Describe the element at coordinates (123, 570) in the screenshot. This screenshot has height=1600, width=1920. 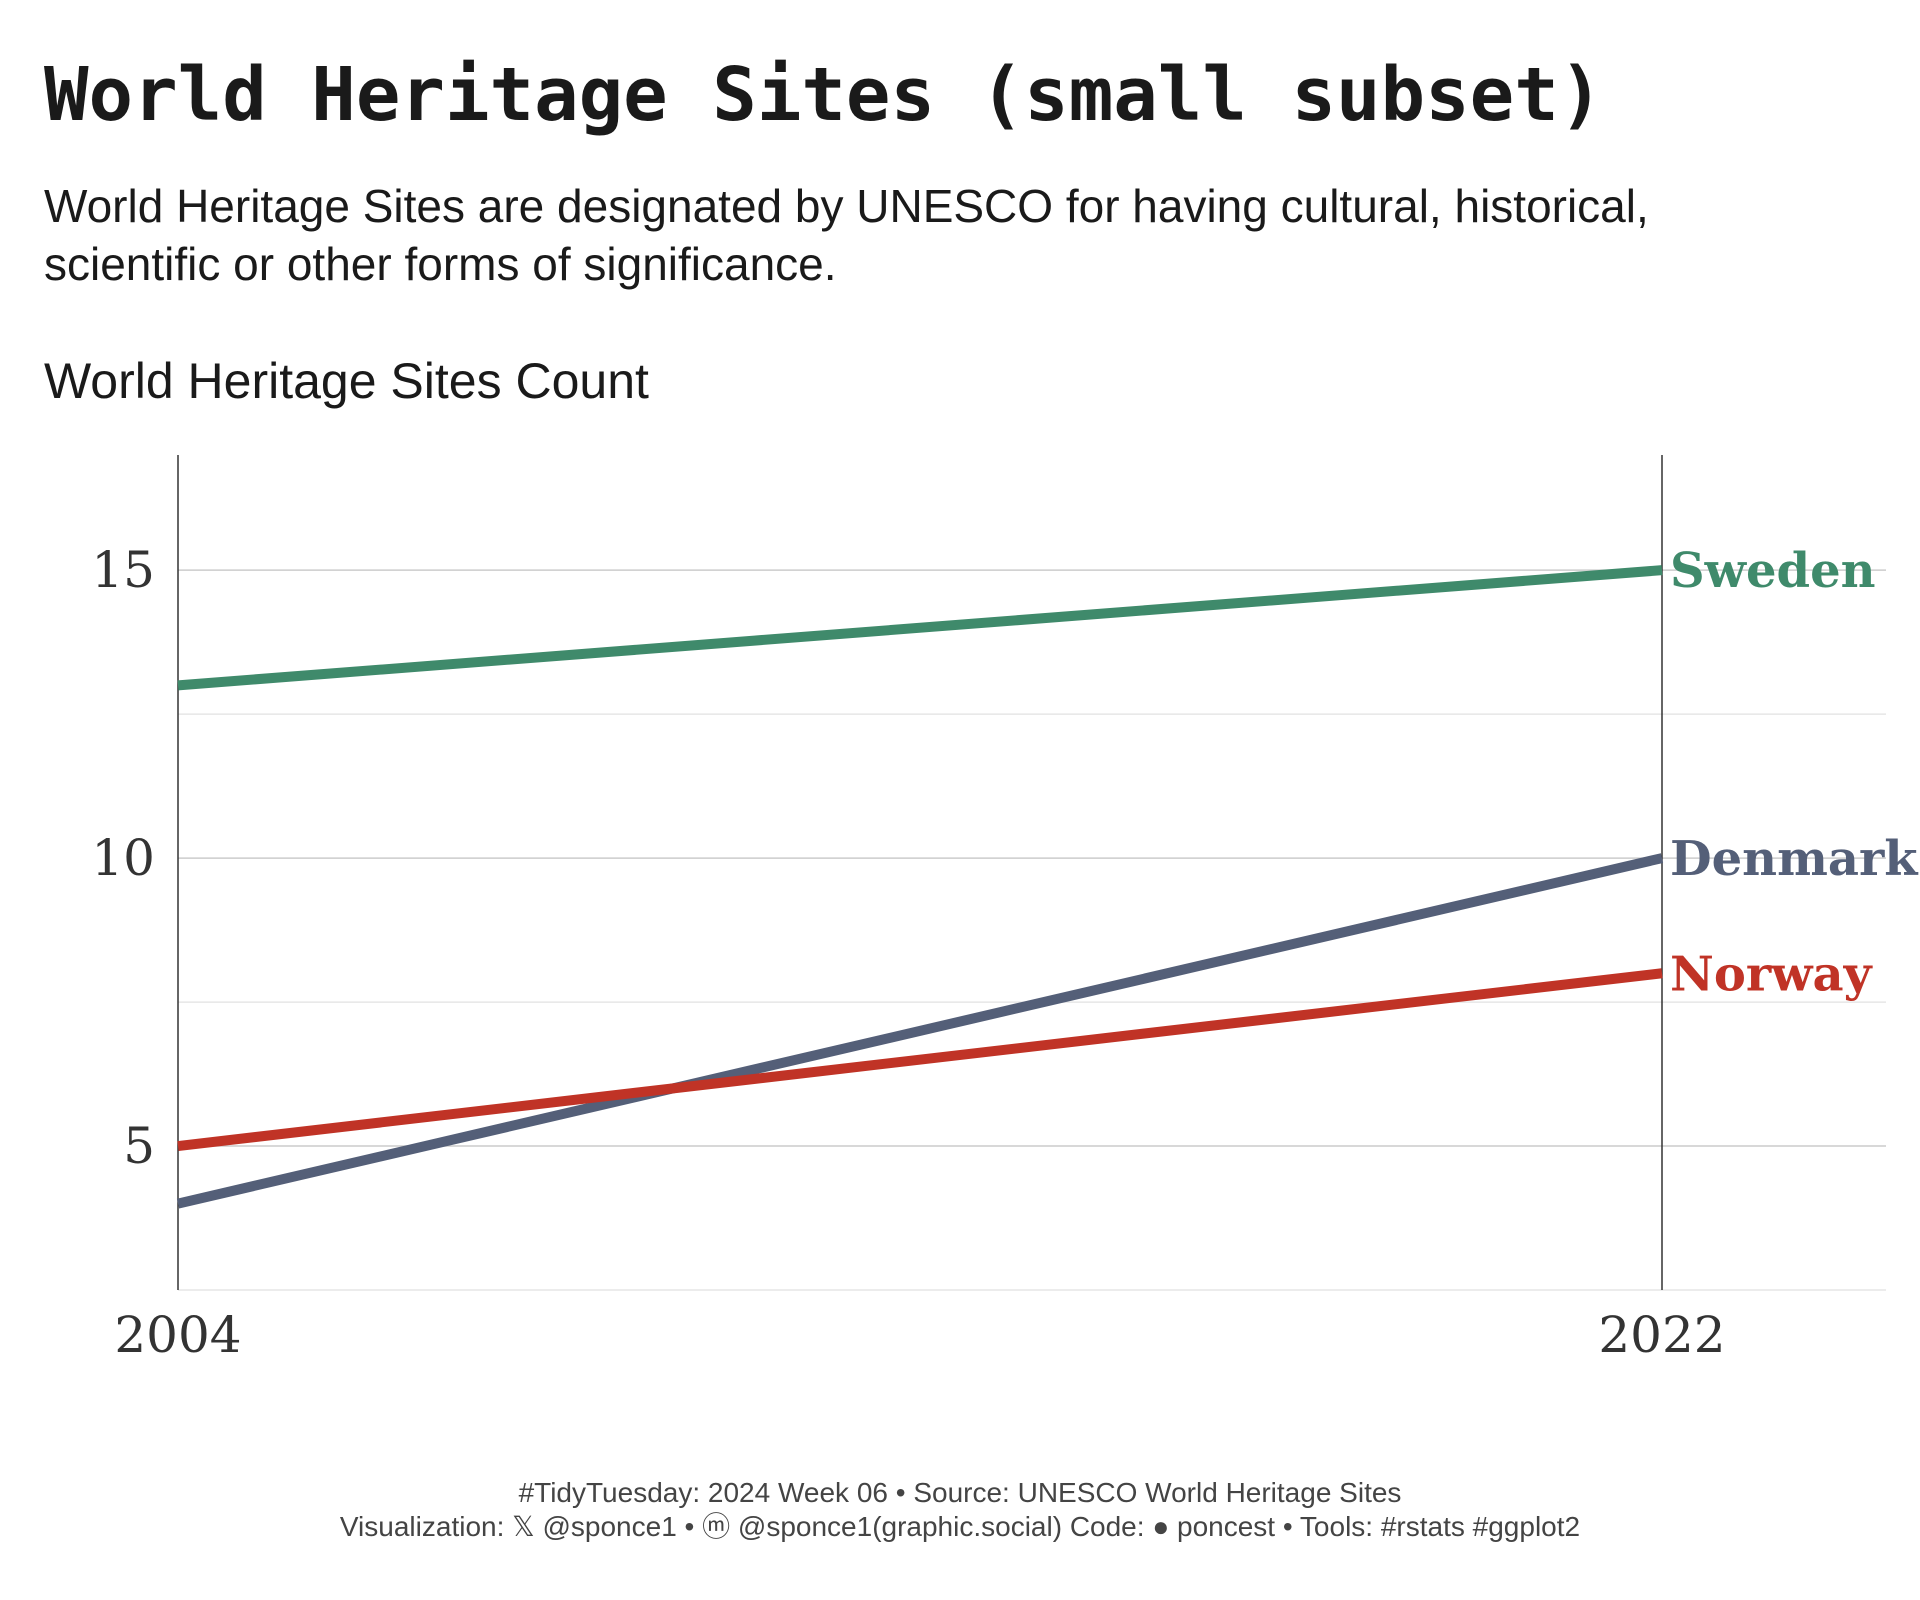
I see `y-tick-label: 15` at that location.